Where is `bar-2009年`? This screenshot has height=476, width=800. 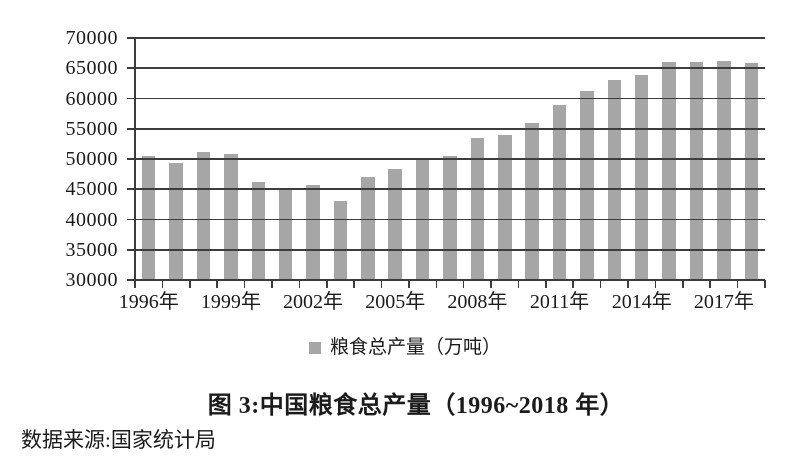 bar-2009年 is located at coordinates (505, 207).